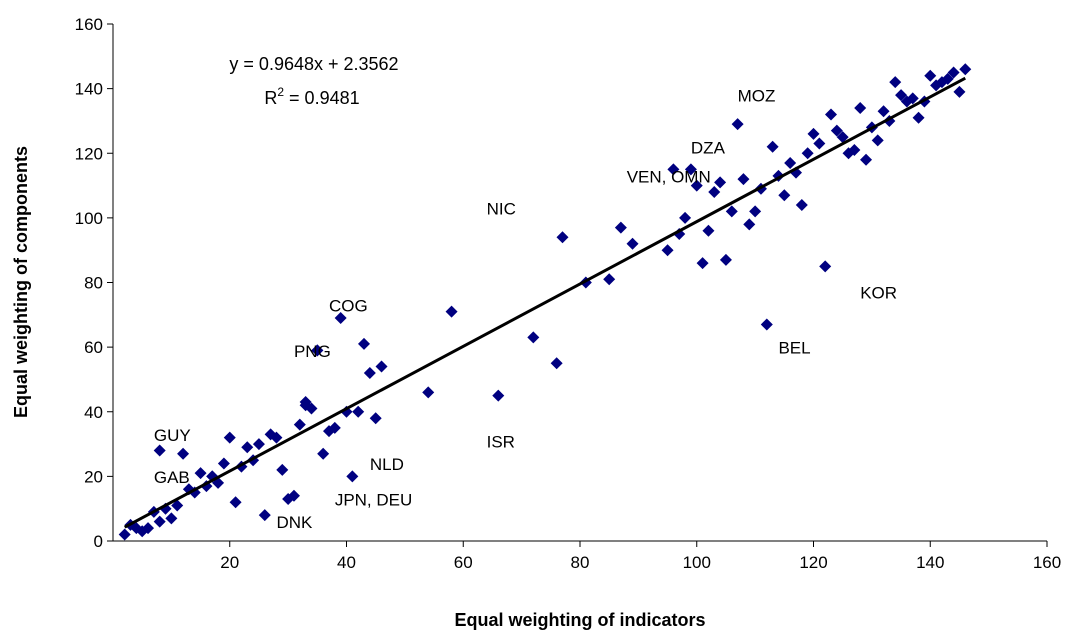  I want to click on point-annotation: DZA, so click(708, 147).